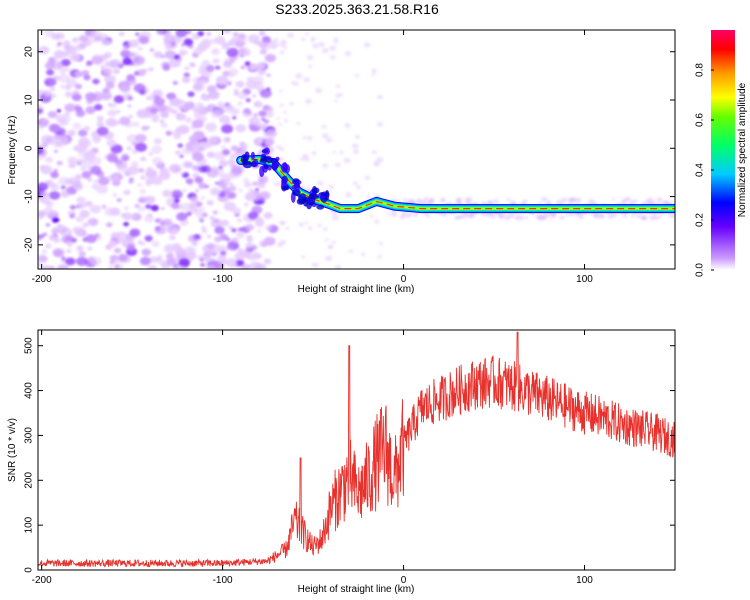  Describe the element at coordinates (700, 120) in the screenshot. I see `colorbar-tick-label: 0.6` at that location.